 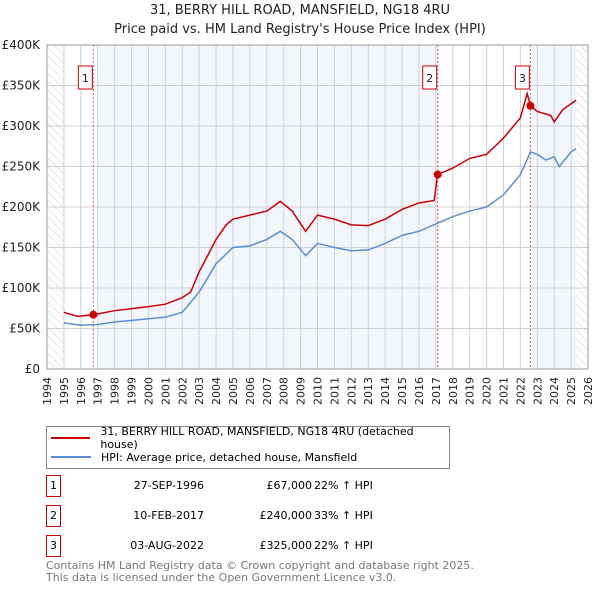 I want to click on x-tick-label: 1997, so click(x=98, y=391).